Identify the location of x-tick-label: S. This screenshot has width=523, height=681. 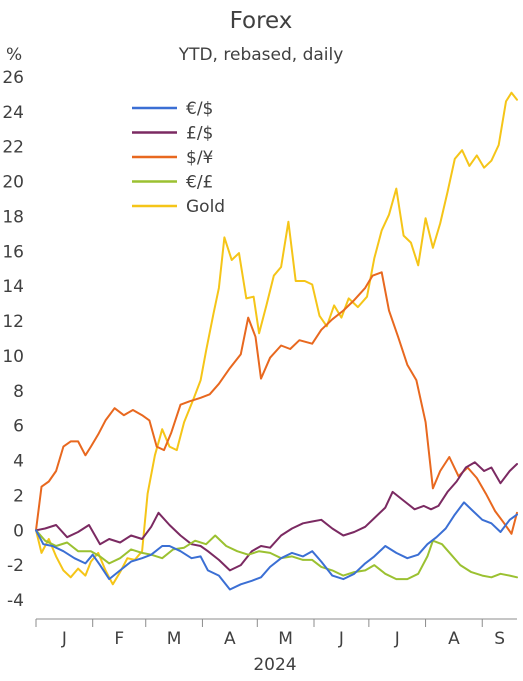
(499, 639).